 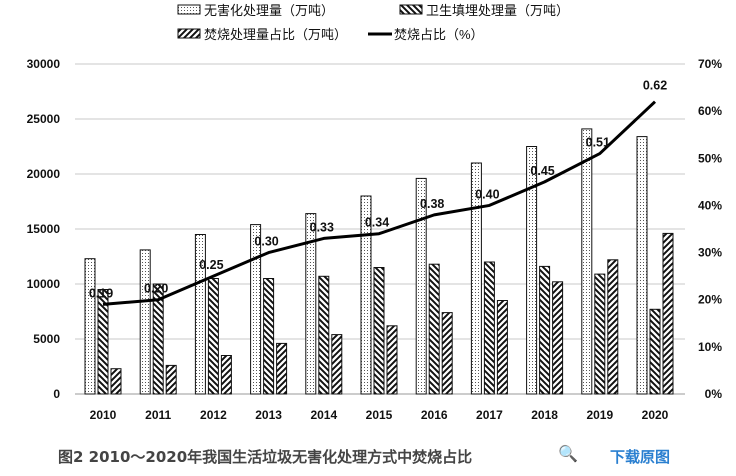 What do you see at coordinates (377, 223) in the screenshot?
I see `data-label: 0.34` at bounding box center [377, 223].